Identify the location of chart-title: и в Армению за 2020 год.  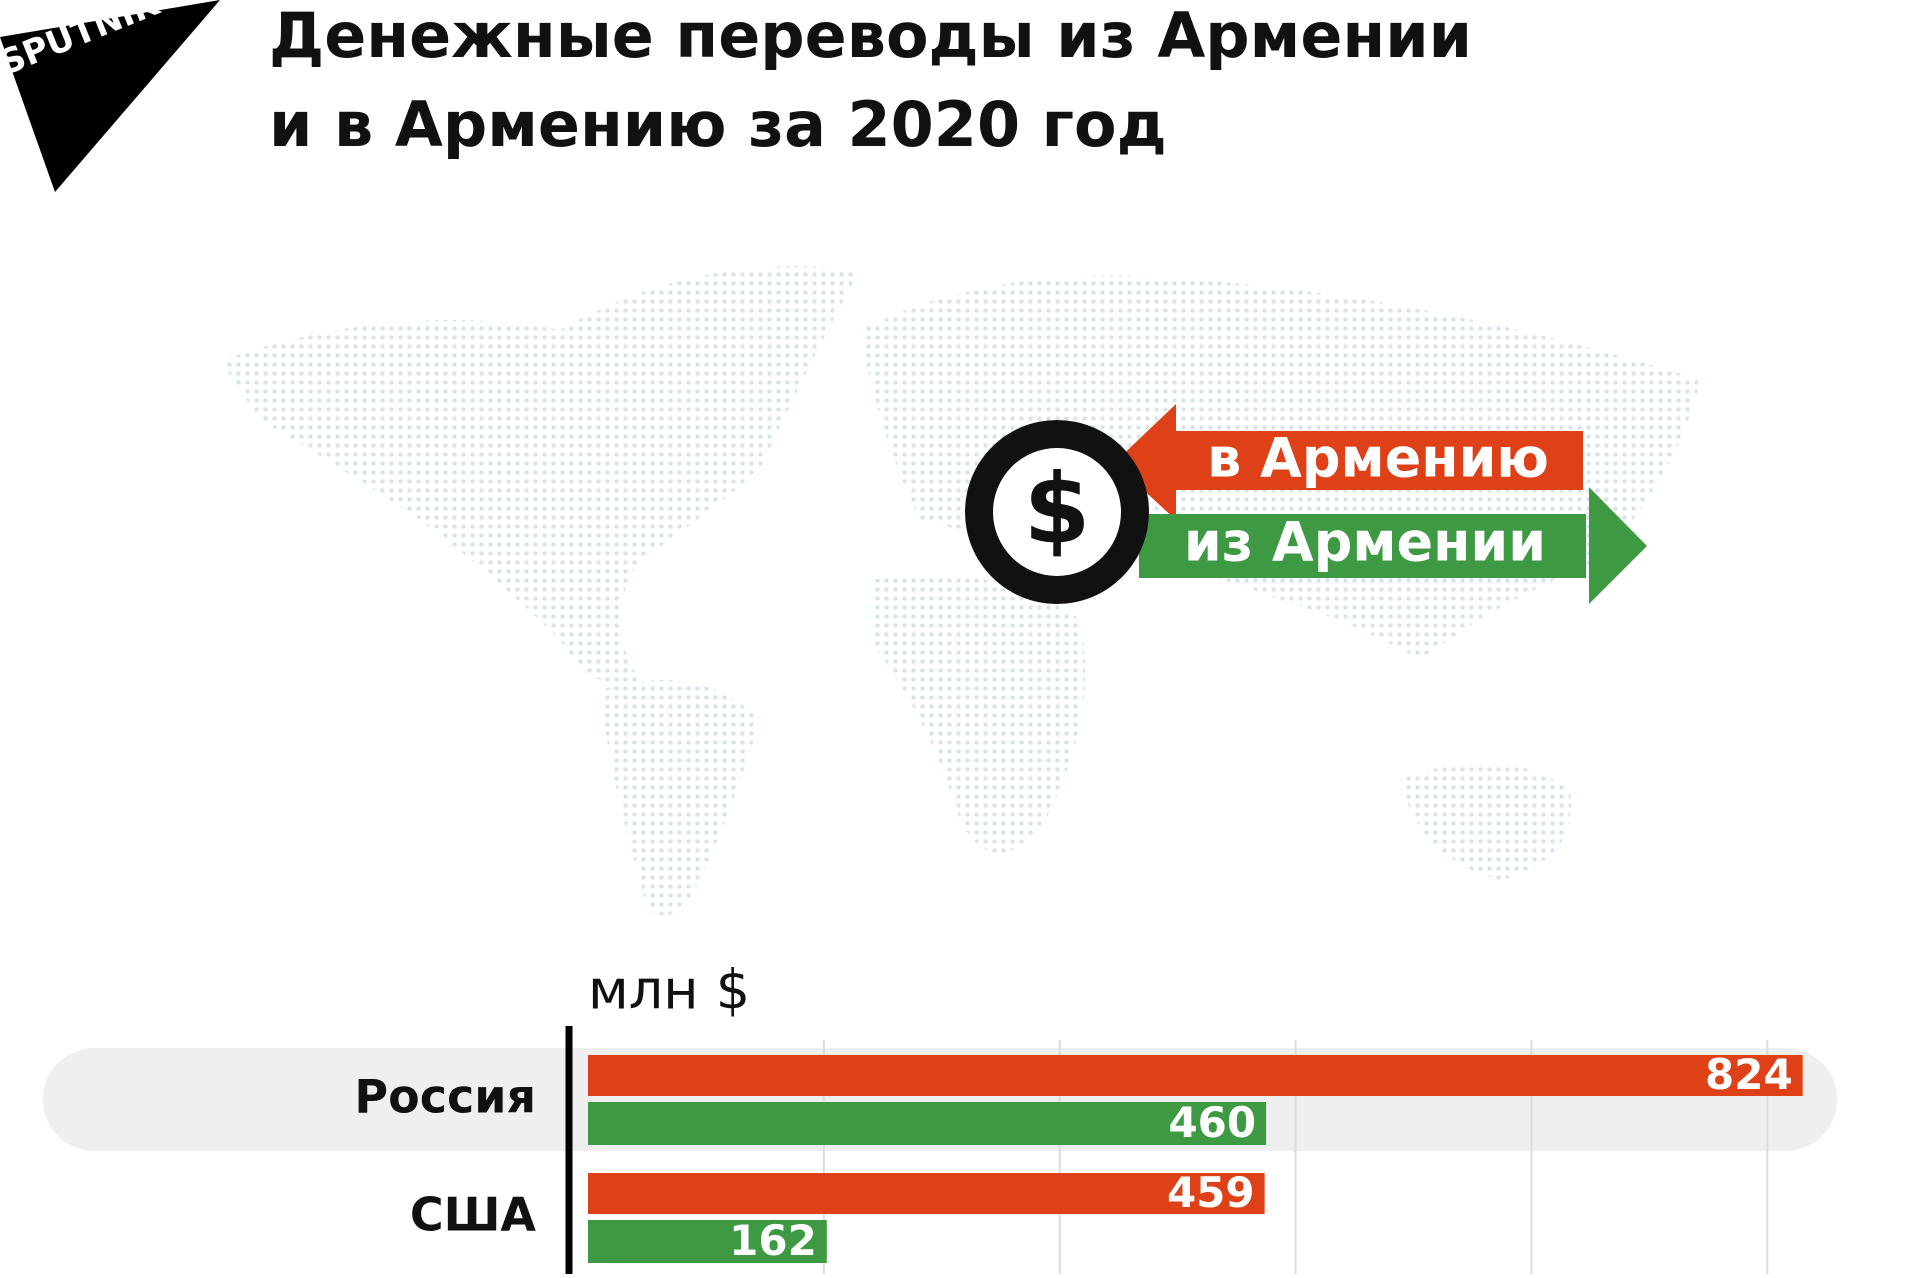
(718, 124).